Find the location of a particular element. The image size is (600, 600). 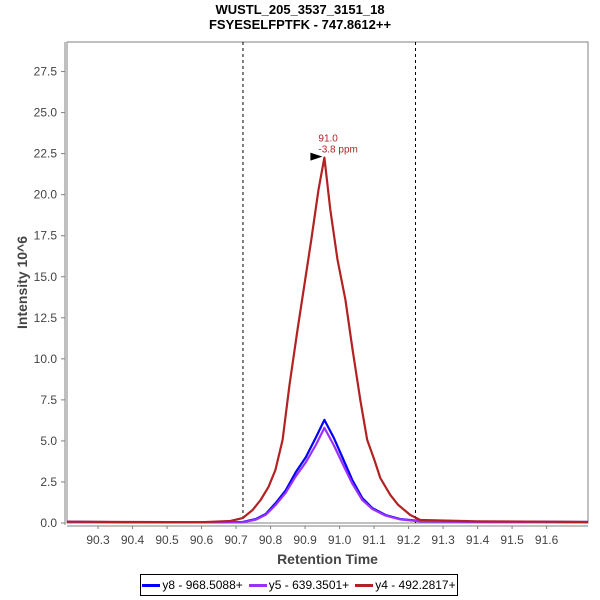

series-line-y5 is located at coordinates (327, 475).